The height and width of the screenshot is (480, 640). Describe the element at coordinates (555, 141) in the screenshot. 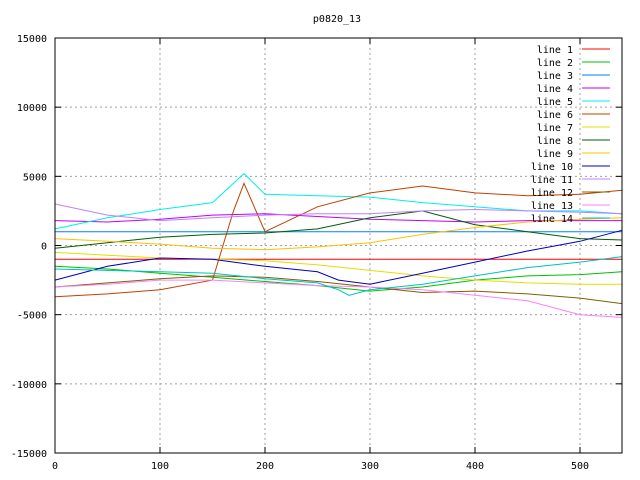

I see `legend-label: line 8` at that location.